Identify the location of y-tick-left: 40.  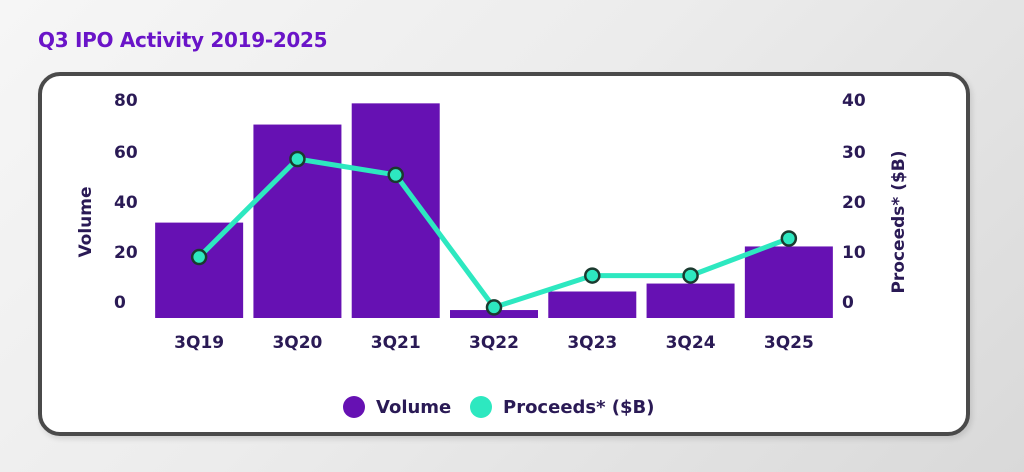
(126, 203).